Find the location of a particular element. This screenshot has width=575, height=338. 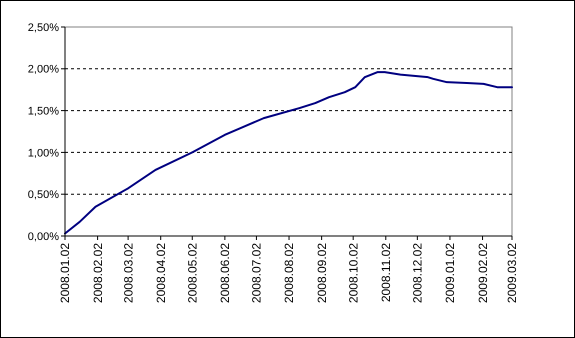

y-tick-label: 0,00% is located at coordinates (44, 236).